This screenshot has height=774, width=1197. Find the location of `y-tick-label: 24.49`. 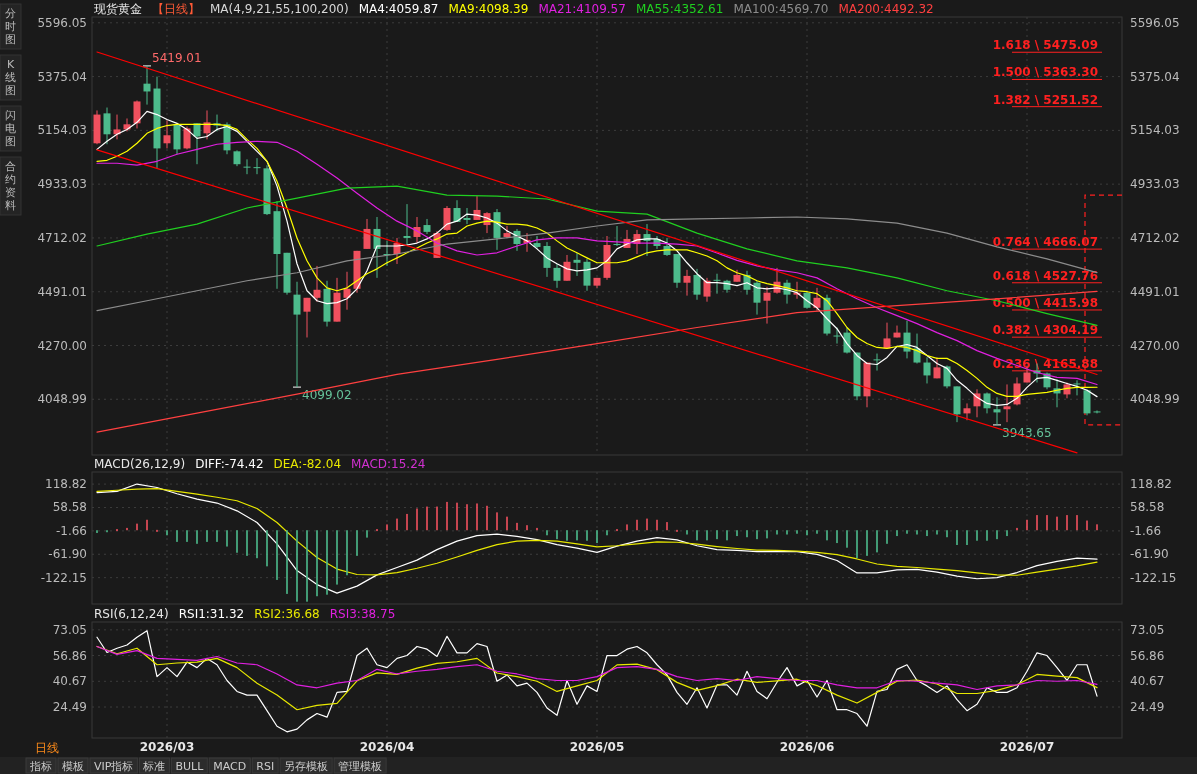

y-tick-label: 24.49 is located at coordinates (69, 707).